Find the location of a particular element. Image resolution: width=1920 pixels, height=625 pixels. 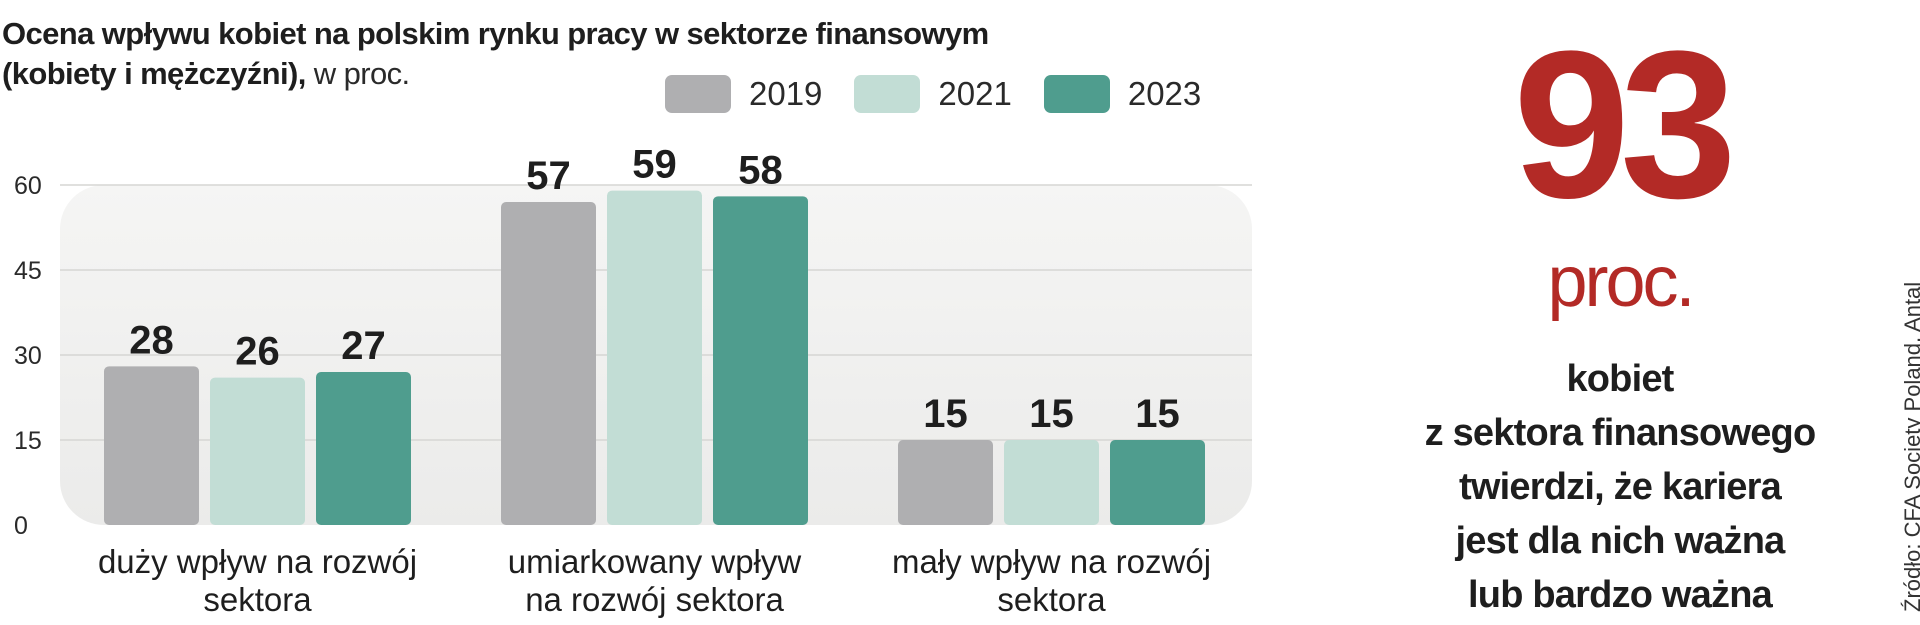

data-label: 27 is located at coordinates (363, 346).